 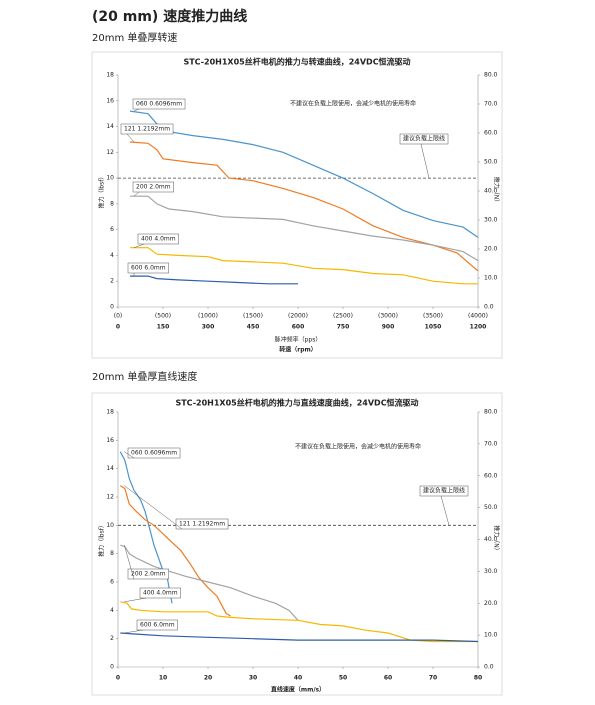 What do you see at coordinates (253, 678) in the screenshot?
I see `x-tick-label: 30` at bounding box center [253, 678].